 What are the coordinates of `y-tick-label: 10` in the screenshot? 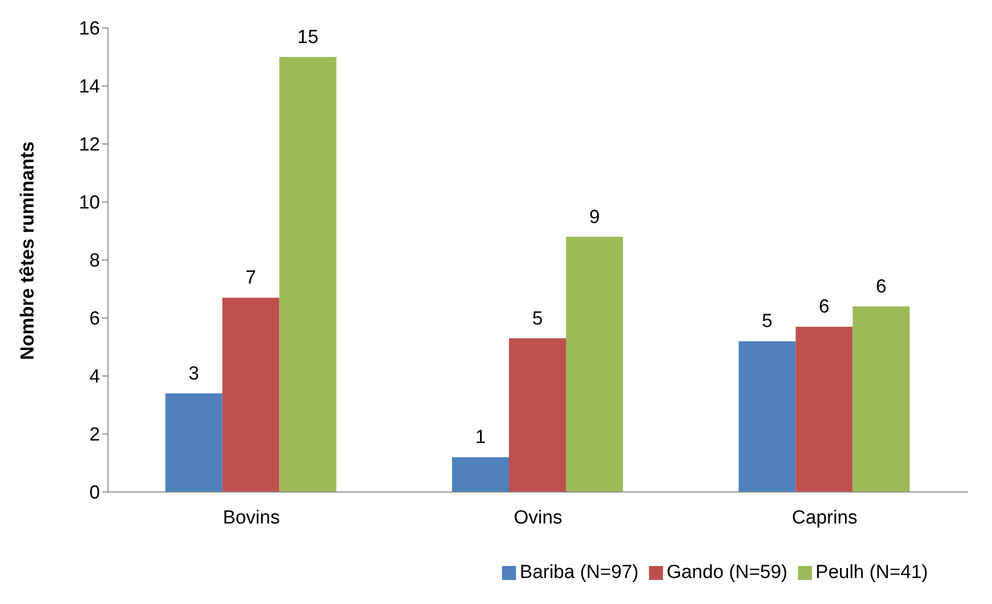 It's located at (89, 203).